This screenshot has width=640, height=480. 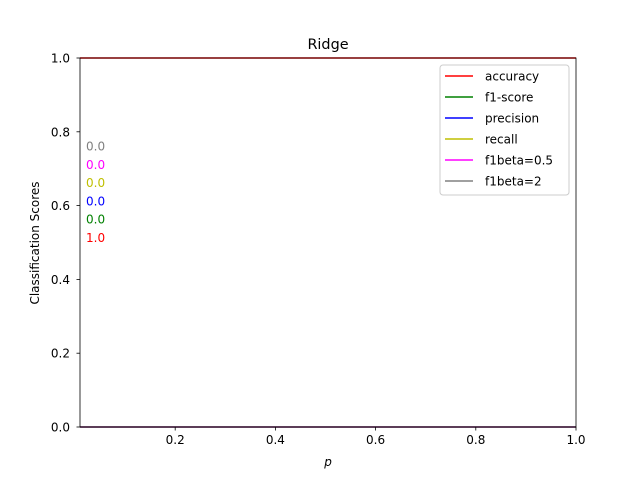 What do you see at coordinates (512, 77) in the screenshot?
I see `legend-label-accuracy: accuracy` at bounding box center [512, 77].